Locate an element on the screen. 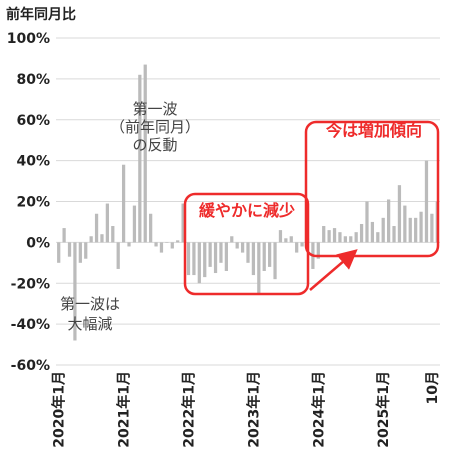  annotation-covid-drop: 第一波は大幅減 is located at coordinates (90, 314).